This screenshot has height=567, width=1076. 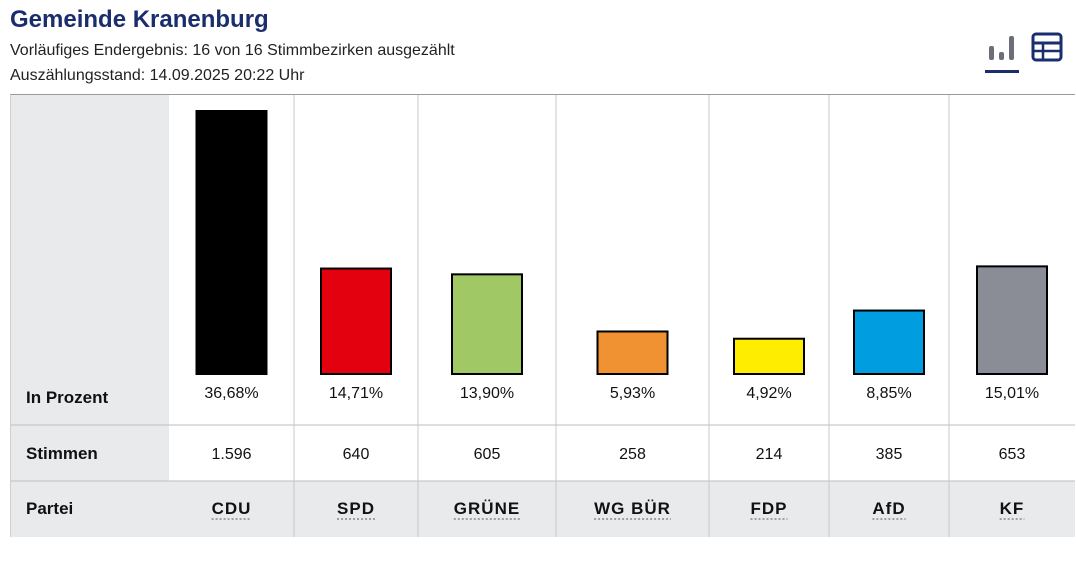 I want to click on votes-value: 640, so click(x=356, y=454).